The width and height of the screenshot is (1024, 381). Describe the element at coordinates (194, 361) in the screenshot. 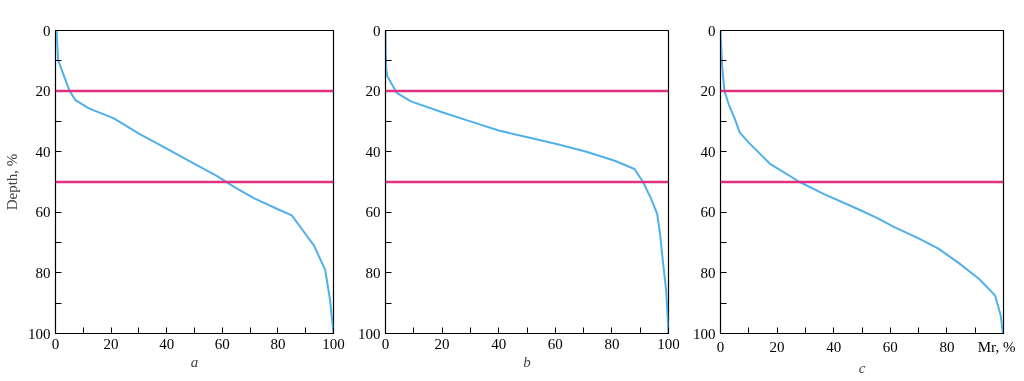

I see `x-axis-title: a` at that location.